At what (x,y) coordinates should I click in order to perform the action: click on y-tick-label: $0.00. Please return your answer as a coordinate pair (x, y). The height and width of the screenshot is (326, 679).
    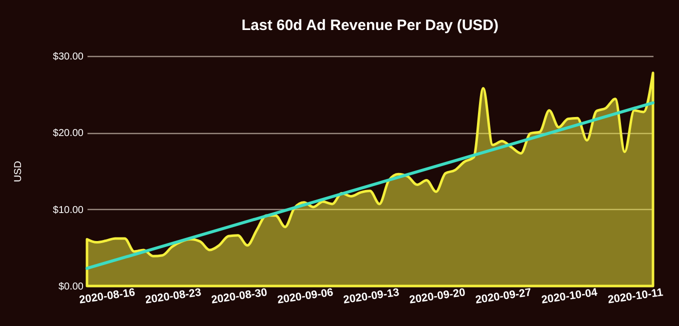
    Looking at the image, I should click on (71, 287).